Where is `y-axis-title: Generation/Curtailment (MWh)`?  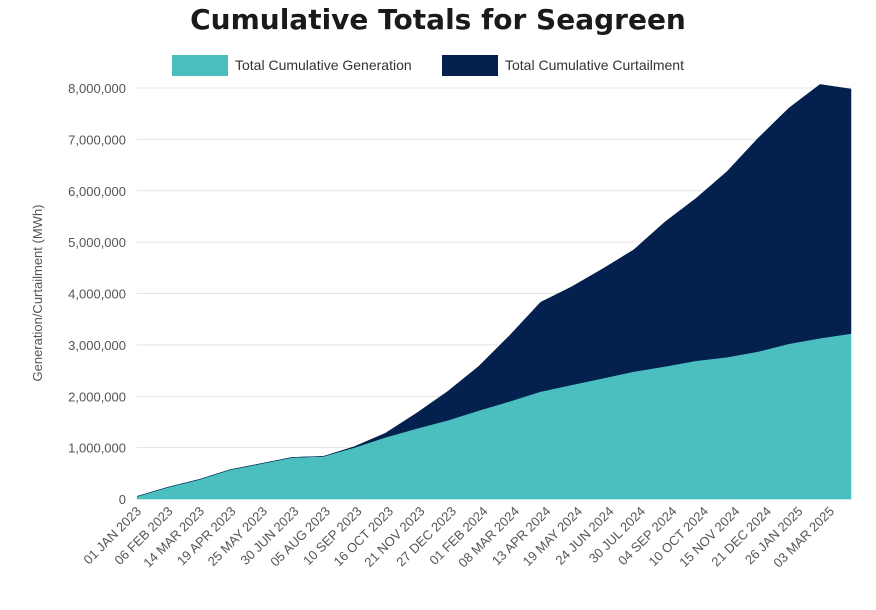 y-axis-title: Generation/Curtailment (MWh) is located at coordinates (37, 293).